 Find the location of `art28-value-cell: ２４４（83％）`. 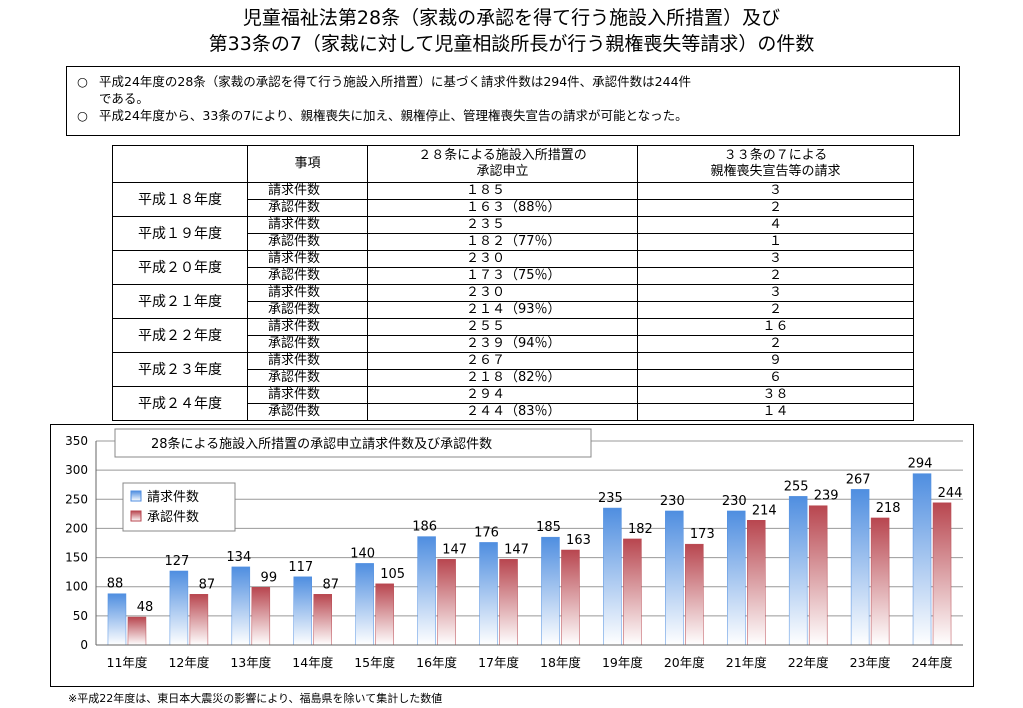

art28-value-cell: ２４４（83％） is located at coordinates (502, 412).